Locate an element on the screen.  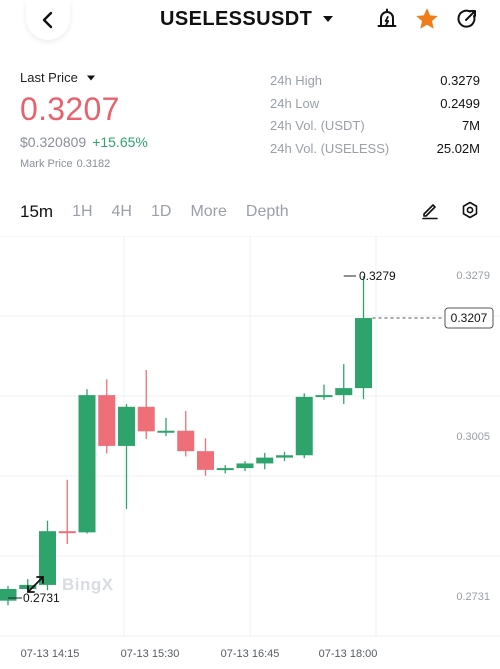
pencil-icon is located at coordinates (430, 210).